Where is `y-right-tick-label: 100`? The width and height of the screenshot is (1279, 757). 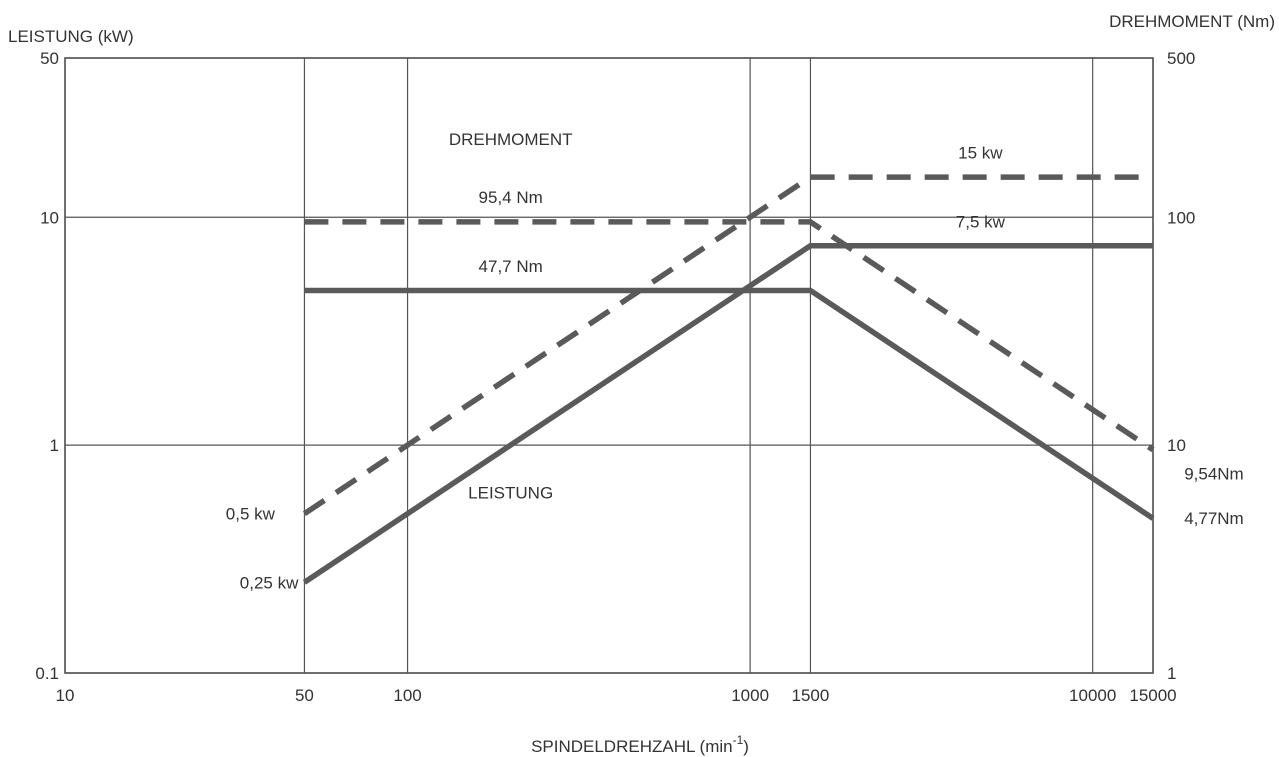
y-right-tick-label: 100 is located at coordinates (1181, 217).